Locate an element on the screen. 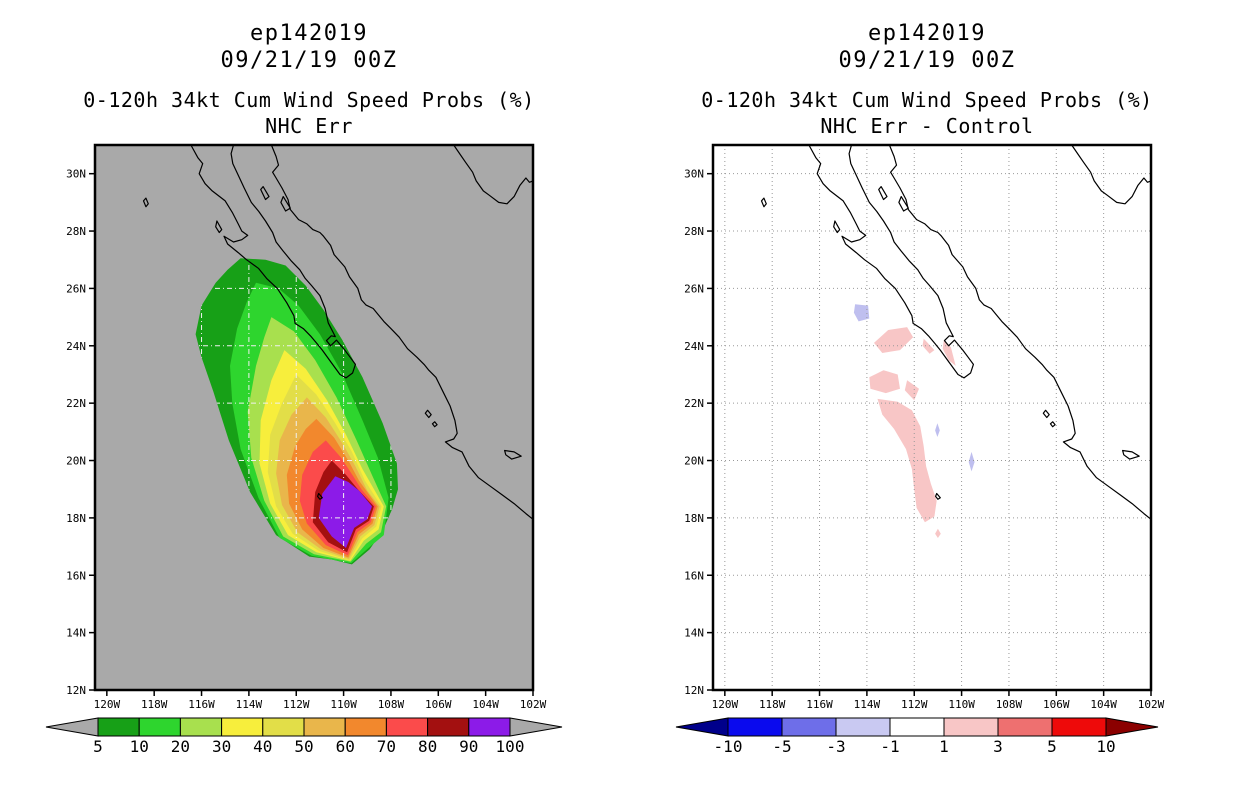  colorbar-label: -5 is located at coordinates (781, 746).